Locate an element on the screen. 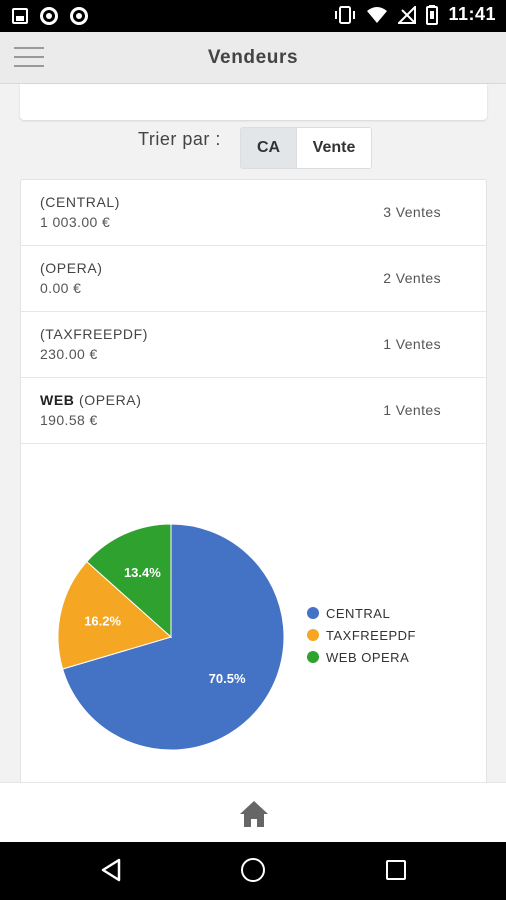 This screenshot has width=506, height=900. system-icons: 11:41 is located at coordinates (415, 14).